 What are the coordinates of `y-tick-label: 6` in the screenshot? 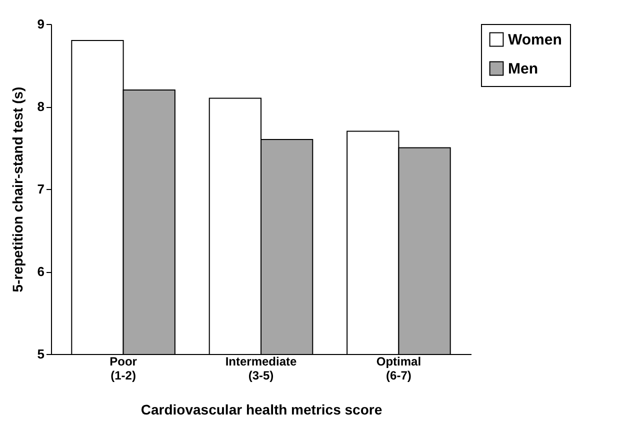 It's located at (40, 271).